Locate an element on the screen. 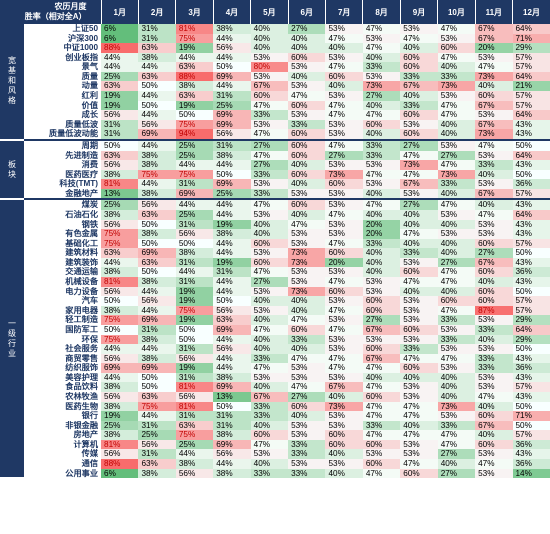  month-header: 6月 is located at coordinates (306, 12).